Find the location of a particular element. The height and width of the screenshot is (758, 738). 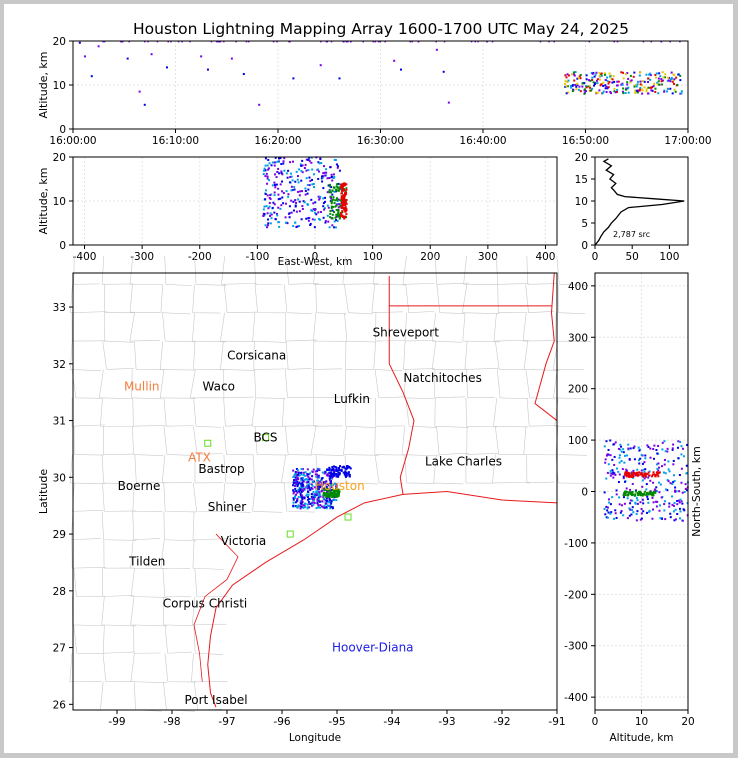

north-south-y-tick-label: 0 is located at coordinates (584, 493).